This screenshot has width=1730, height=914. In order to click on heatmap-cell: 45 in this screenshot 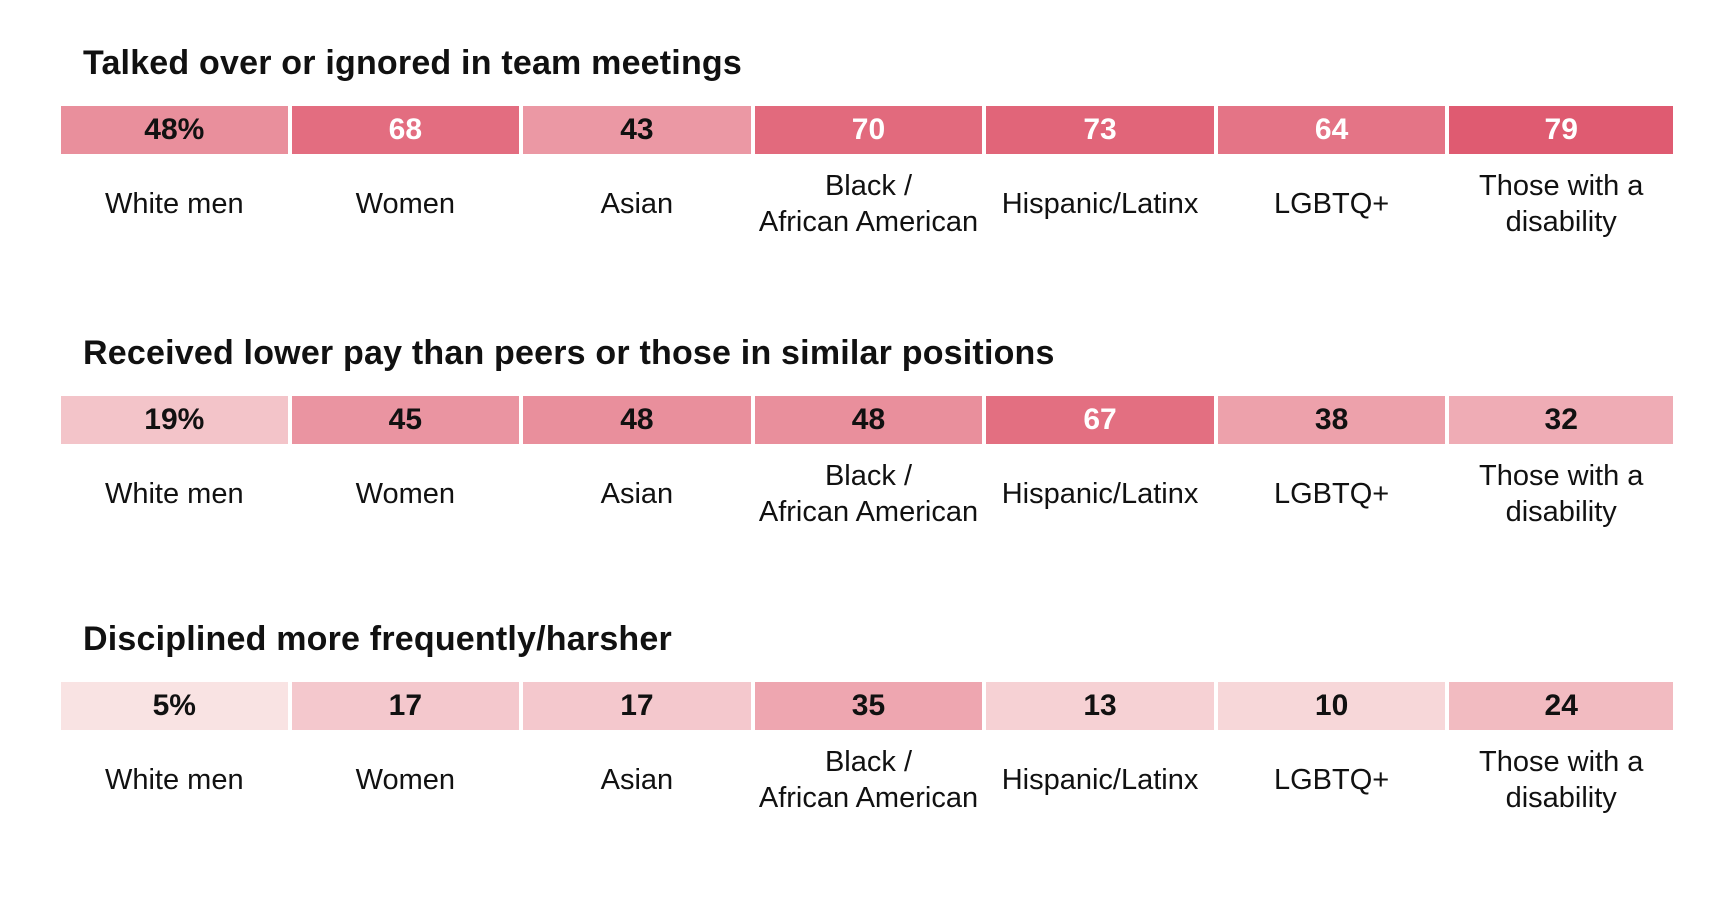, I will do `click(405, 420)`.